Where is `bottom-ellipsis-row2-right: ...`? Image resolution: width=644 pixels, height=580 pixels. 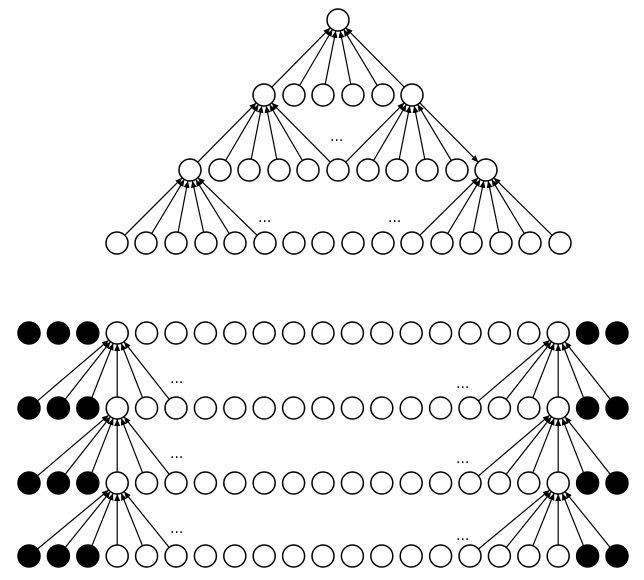 bottom-ellipsis-row2-right: ... is located at coordinates (462, 459).